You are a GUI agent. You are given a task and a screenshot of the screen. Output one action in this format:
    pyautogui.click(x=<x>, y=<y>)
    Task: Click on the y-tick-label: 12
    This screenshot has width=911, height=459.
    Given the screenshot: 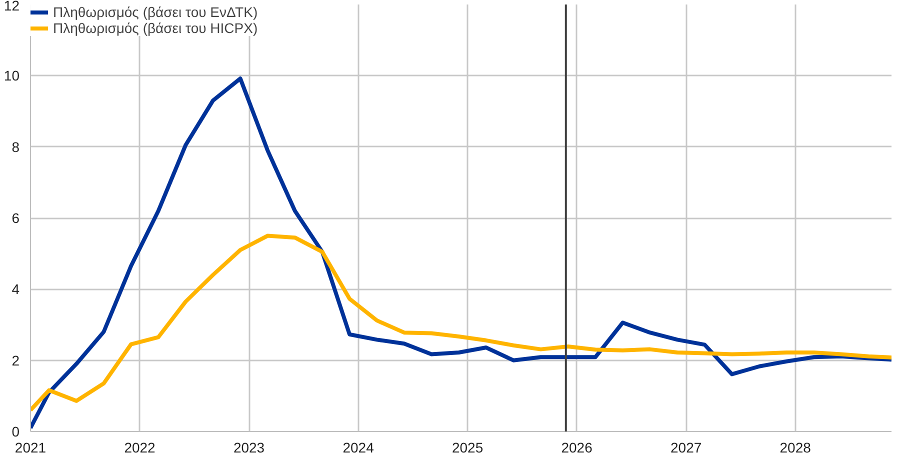 What is the action you would take?
    pyautogui.click(x=12, y=7)
    